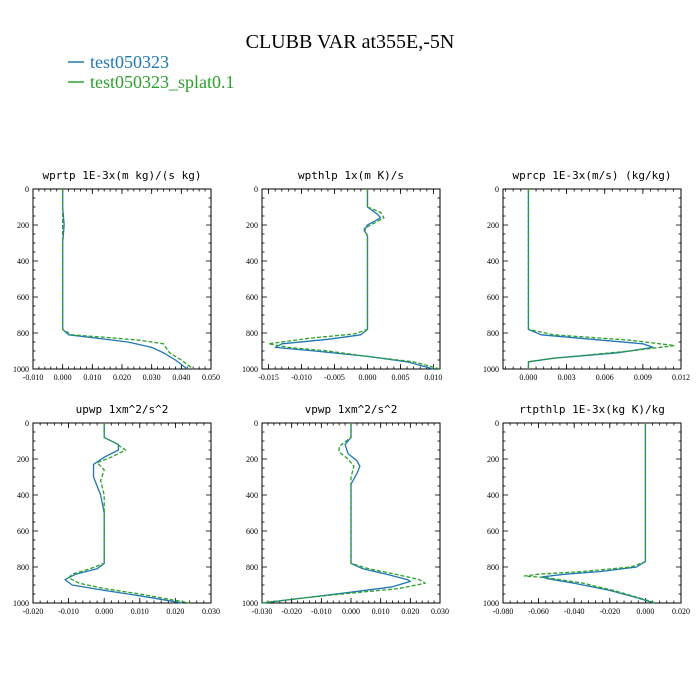  I want to click on x-tick-label: -0.040, so click(574, 611).